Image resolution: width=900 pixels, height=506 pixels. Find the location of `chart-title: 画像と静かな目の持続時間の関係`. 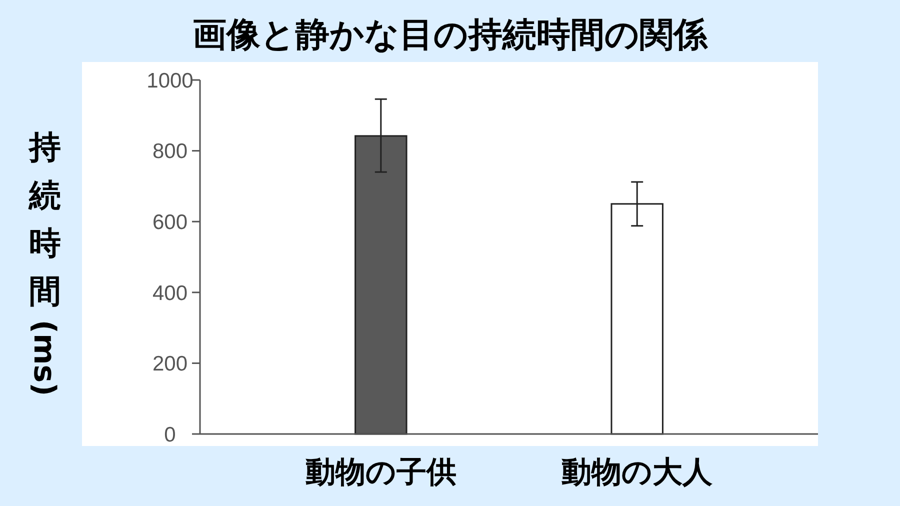

chart-title: 画像と静かな目の持続時間の関係 is located at coordinates (450, 35).